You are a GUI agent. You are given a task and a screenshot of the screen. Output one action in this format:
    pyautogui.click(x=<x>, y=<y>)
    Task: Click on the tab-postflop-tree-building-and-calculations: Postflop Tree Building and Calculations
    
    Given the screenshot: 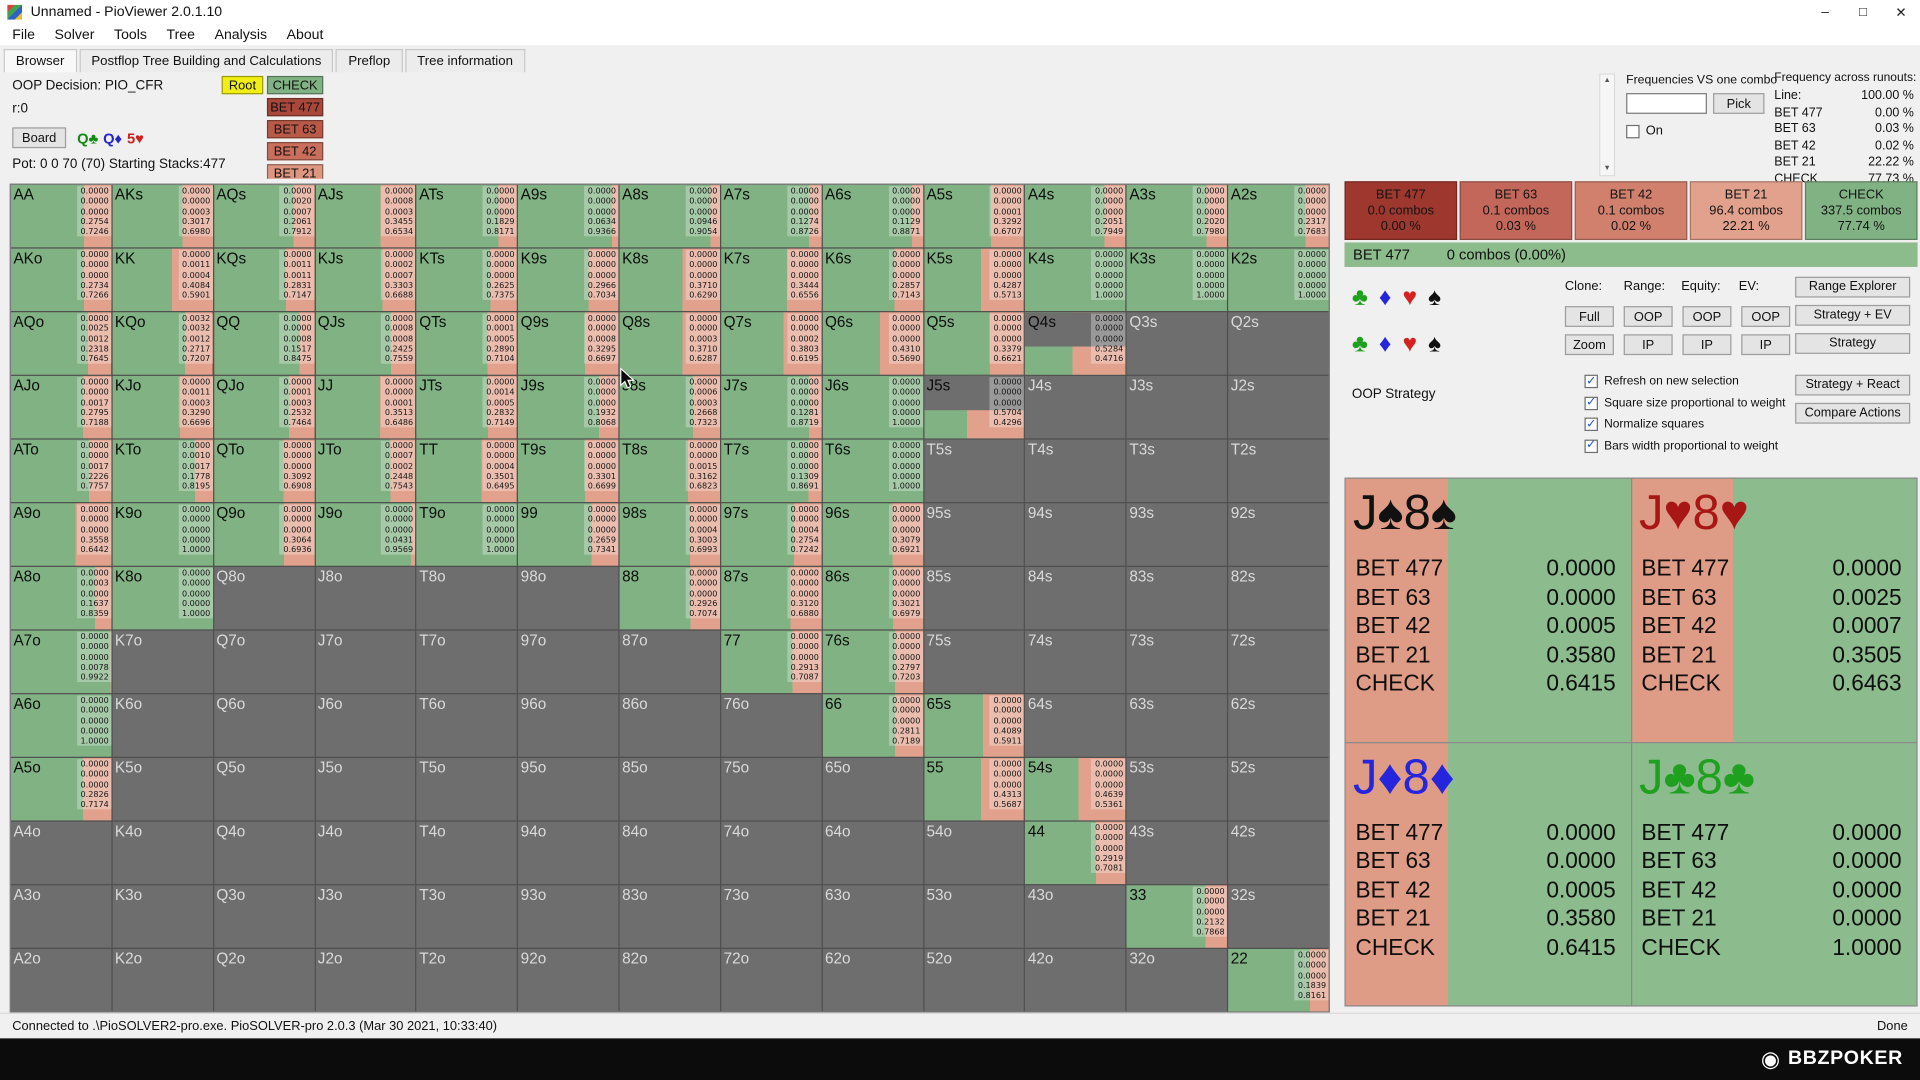 What is the action you would take?
    pyautogui.click(x=206, y=60)
    